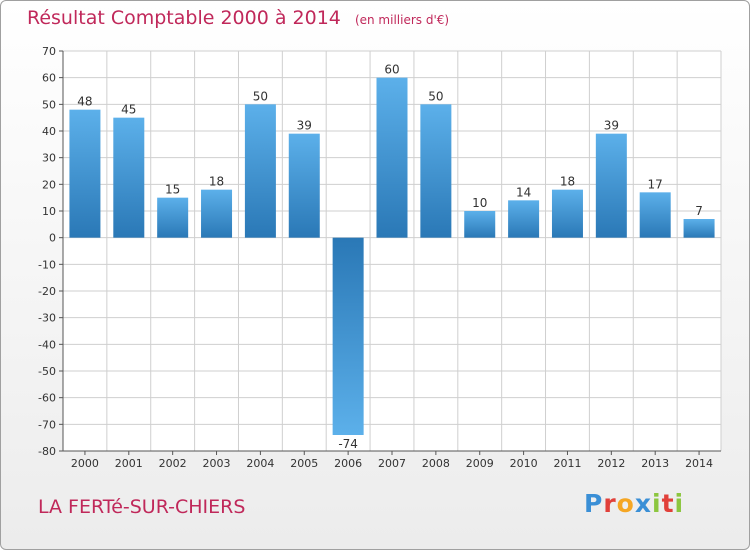 The height and width of the screenshot is (550, 750). Describe the element at coordinates (129, 463) in the screenshot. I see `x-tick-label-2001: 2001` at that location.